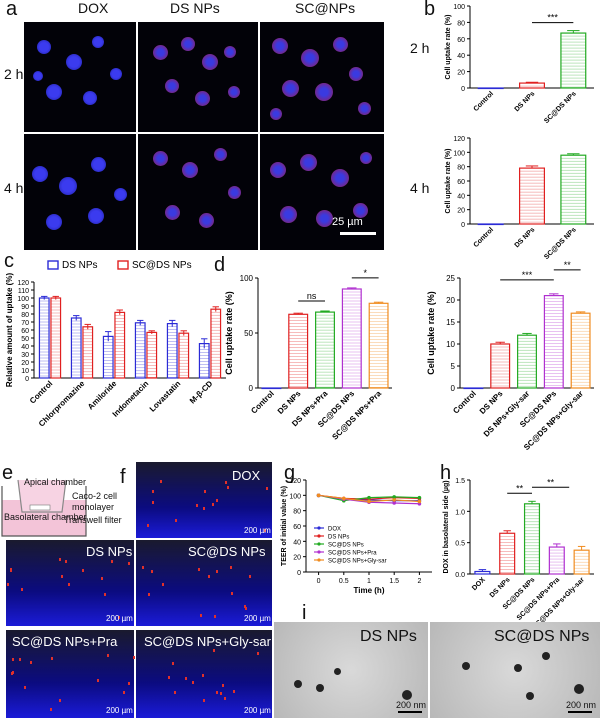 Image resolution: width=600 pixels, height=721 pixels. What do you see at coordinates (358, 233) in the screenshot?
I see `scale-bar-line` at bounding box center [358, 233].